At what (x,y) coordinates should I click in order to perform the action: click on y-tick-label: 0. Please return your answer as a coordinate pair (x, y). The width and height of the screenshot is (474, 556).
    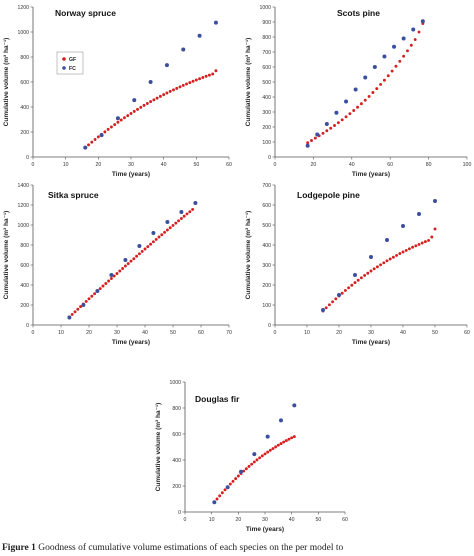
    Looking at the image, I should click on (269, 158).